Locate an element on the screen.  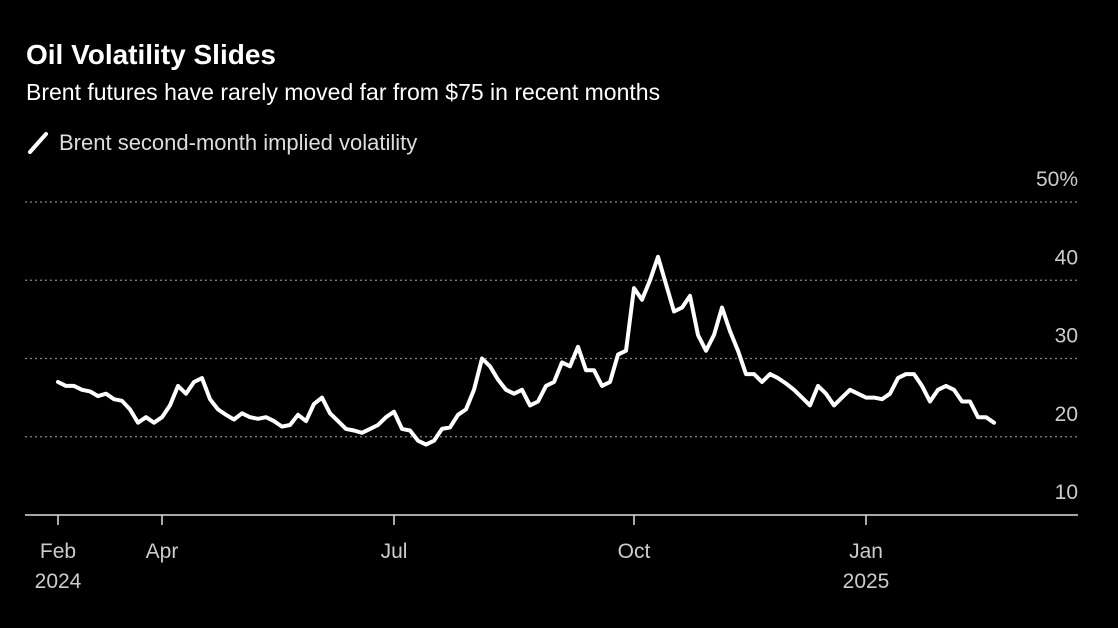
y-tick-label: 10 is located at coordinates (1066, 492).